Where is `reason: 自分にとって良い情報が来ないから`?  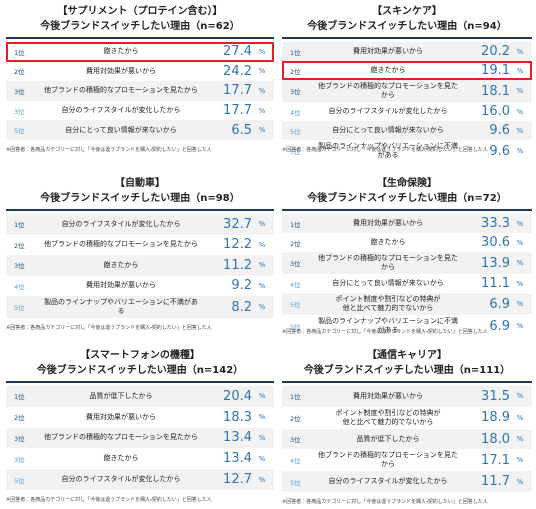 reason: 自分にとって良い情報が来ないから is located at coordinates (388, 283).